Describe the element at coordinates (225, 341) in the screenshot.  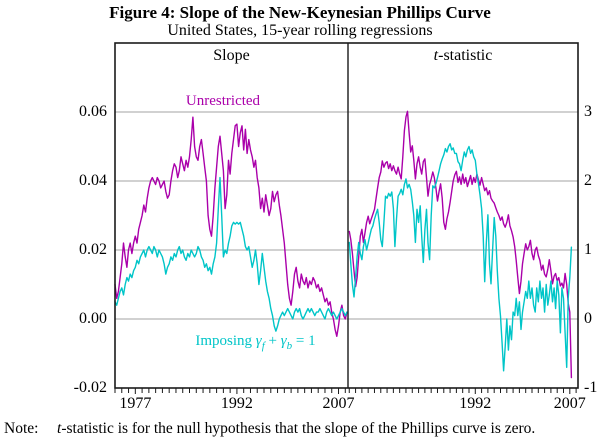
I see `series-label-imposing-prefix: Imposing` at that location.